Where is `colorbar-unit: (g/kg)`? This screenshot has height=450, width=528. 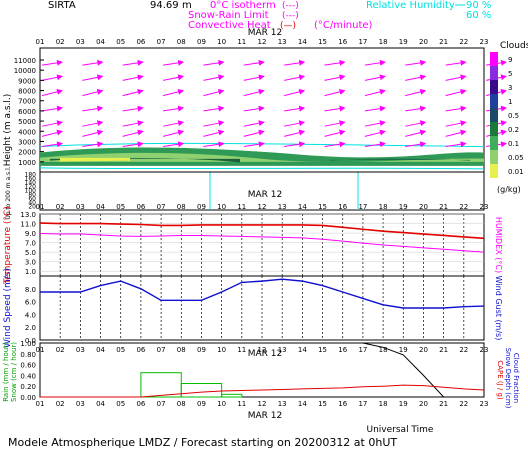 colorbar-unit: (g/kg) is located at coordinates (509, 189).